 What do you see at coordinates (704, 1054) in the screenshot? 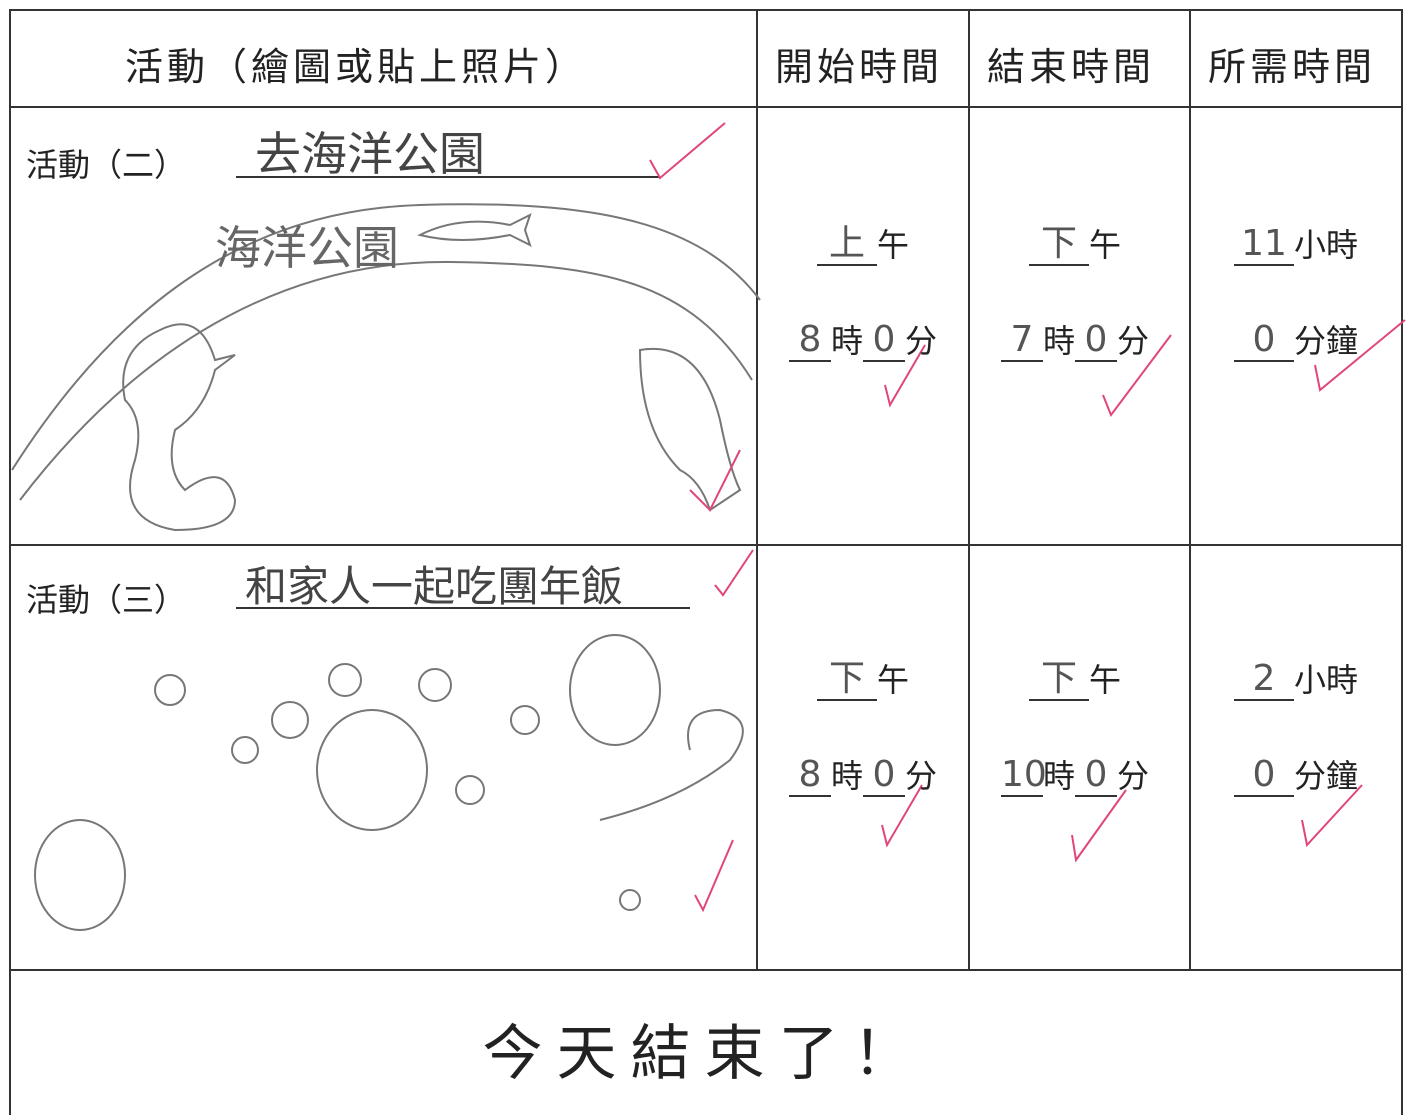
I see `footer-text: 今天結束了！` at bounding box center [704, 1054].